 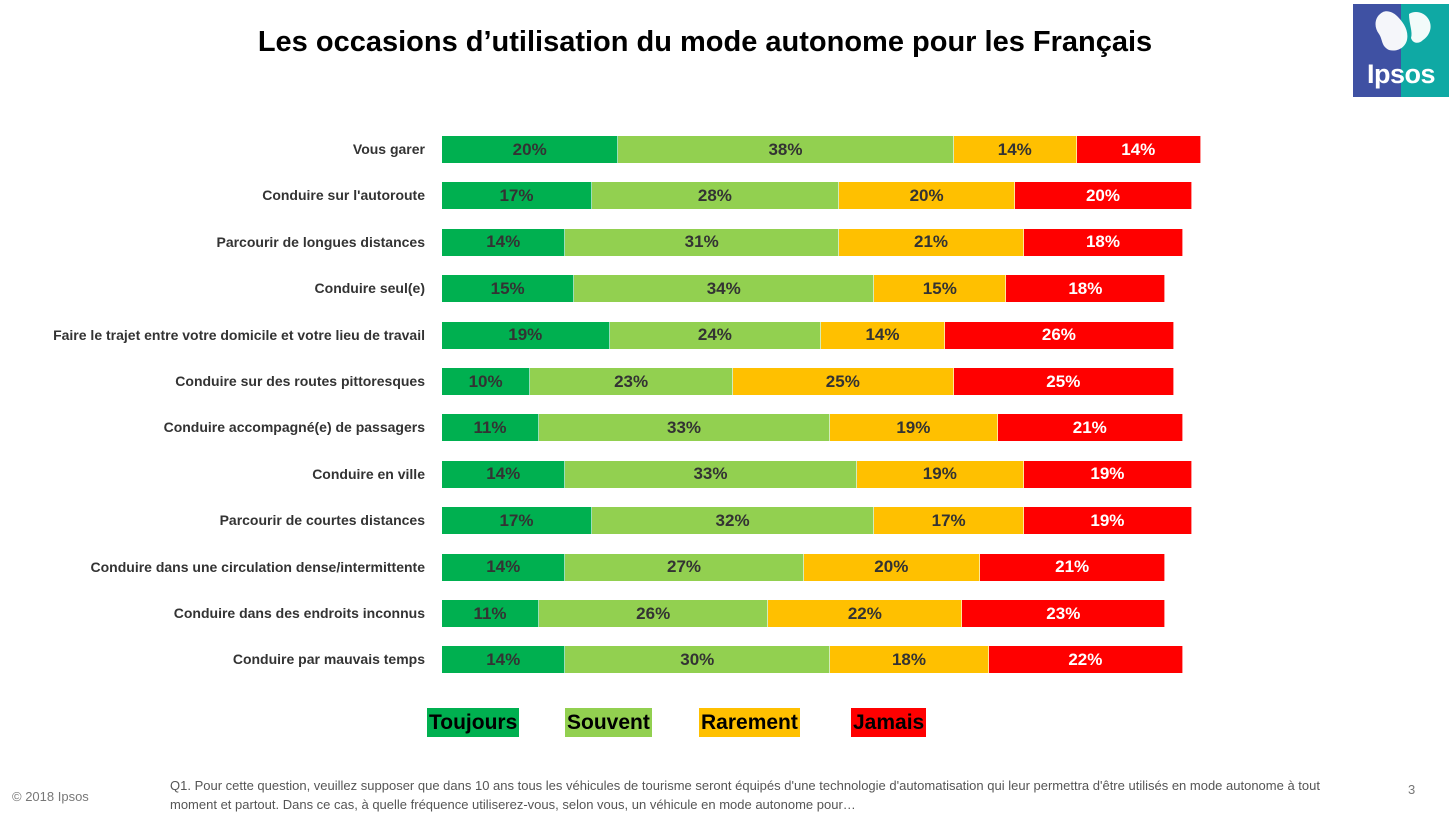 I want to click on data-label: 34%, so click(x=723, y=288).